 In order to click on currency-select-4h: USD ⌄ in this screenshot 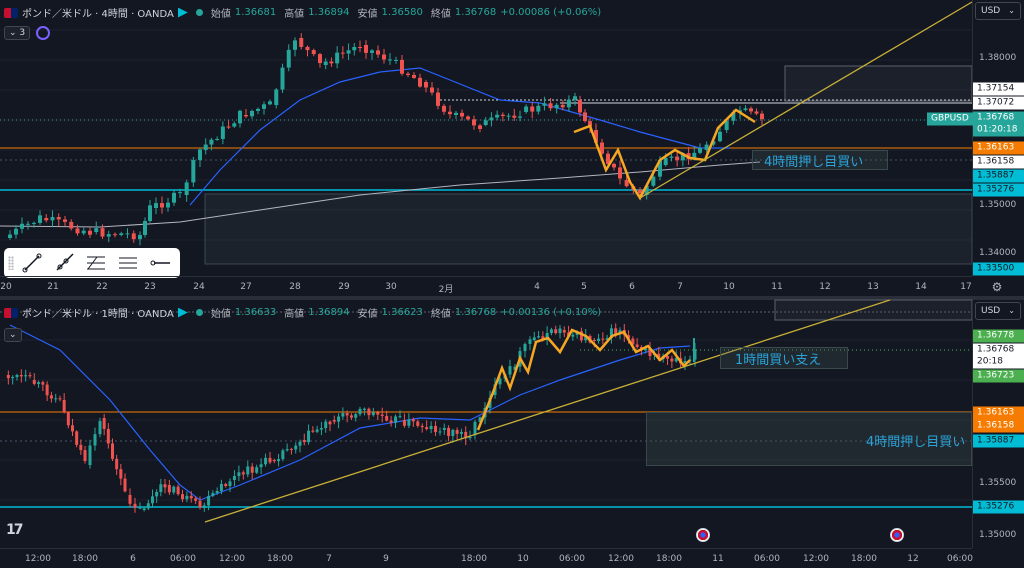, I will do `click(998, 11)`.